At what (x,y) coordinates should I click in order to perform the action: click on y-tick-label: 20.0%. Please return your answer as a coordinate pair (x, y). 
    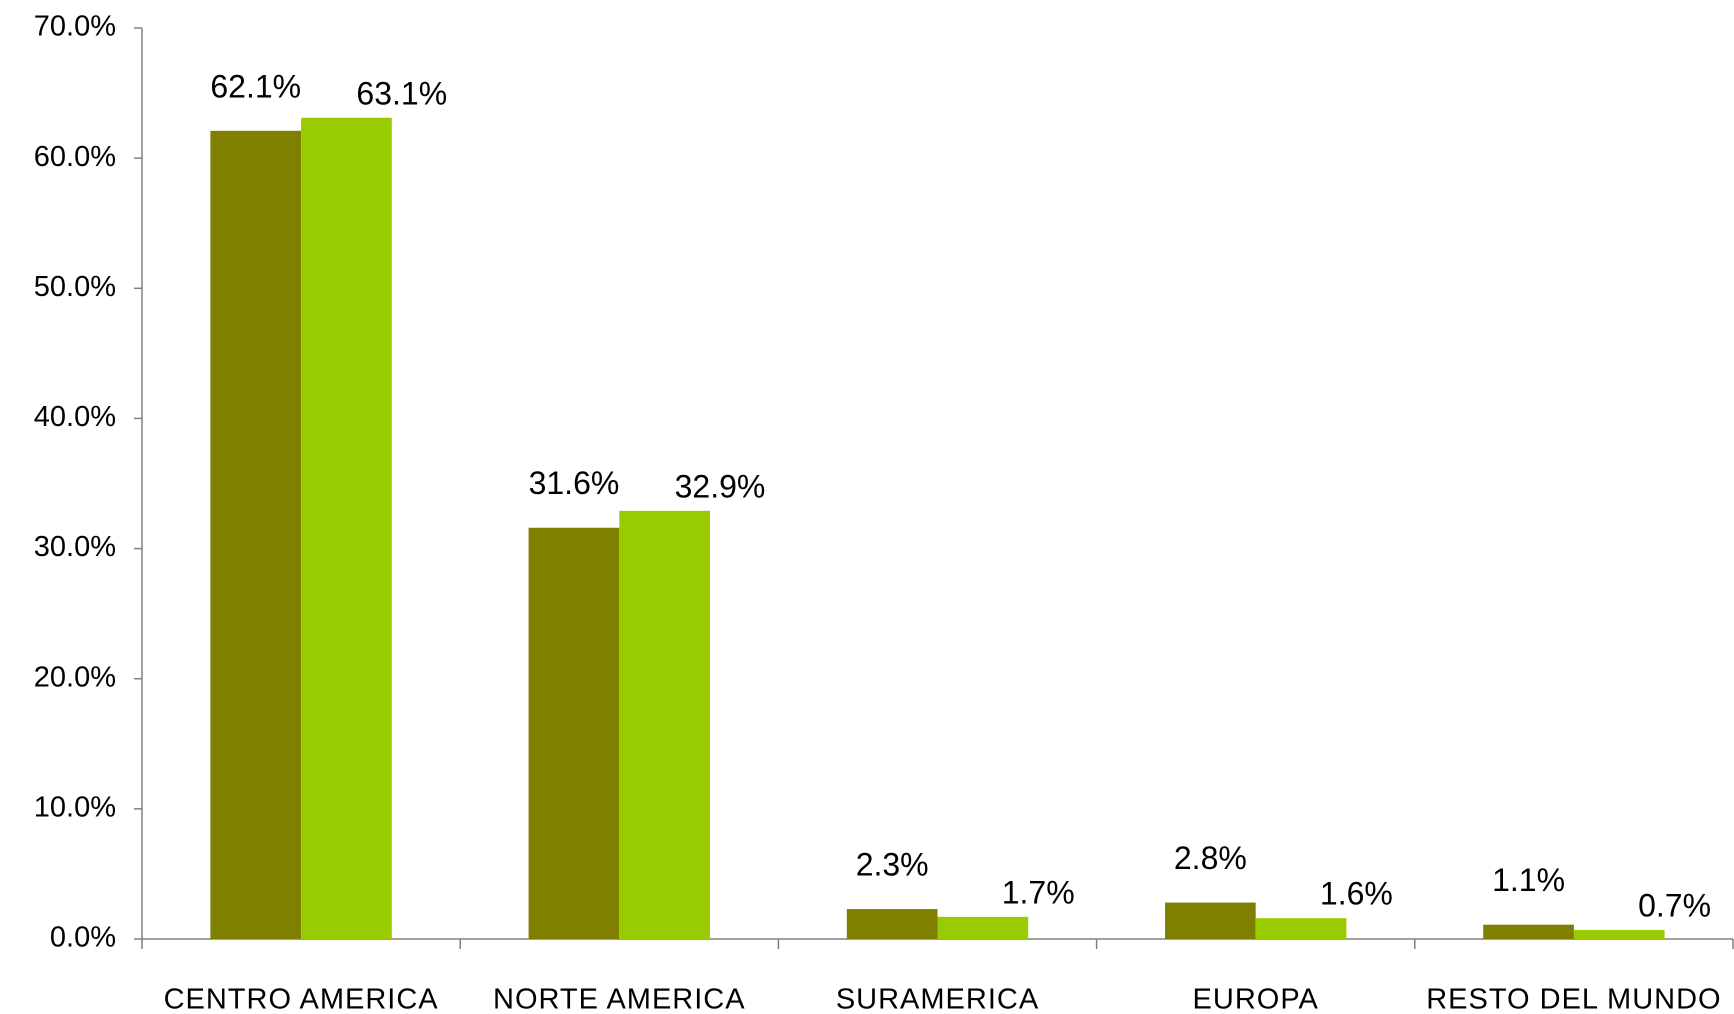
    Looking at the image, I should click on (75, 677).